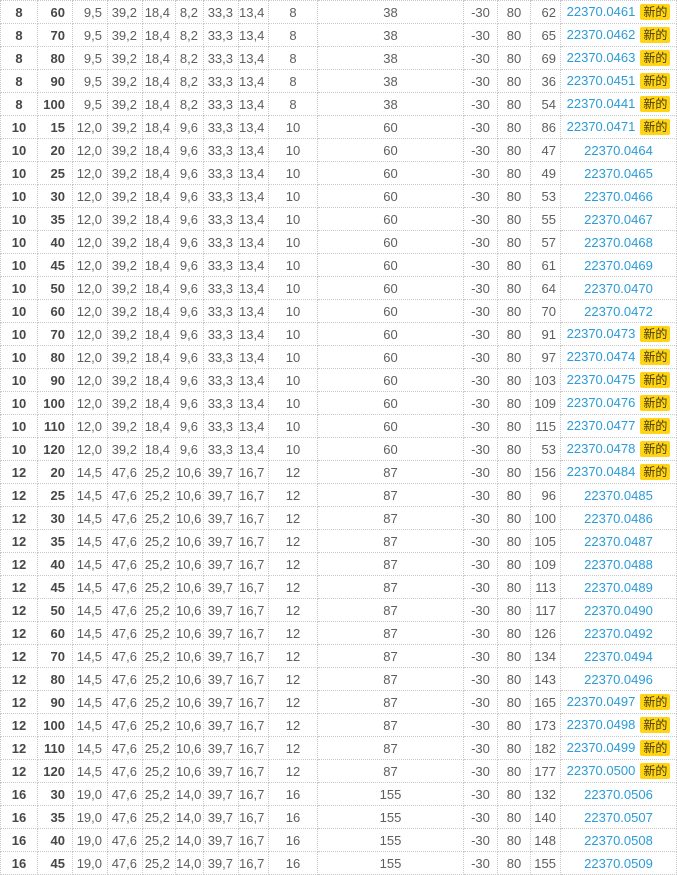  I want to click on cell-value-11: 134, so click(545, 656).